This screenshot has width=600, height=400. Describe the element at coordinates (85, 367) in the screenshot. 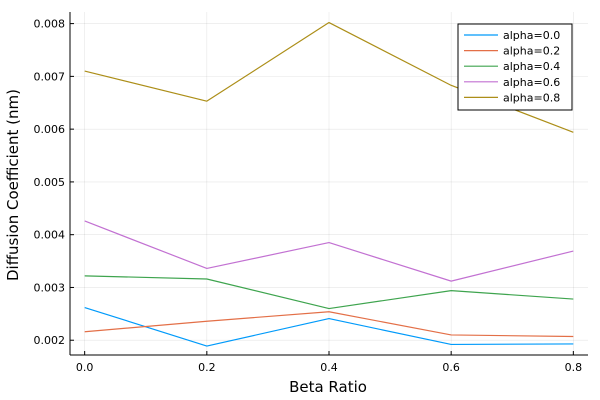

I see `x-tick-label: 0.0` at that location.